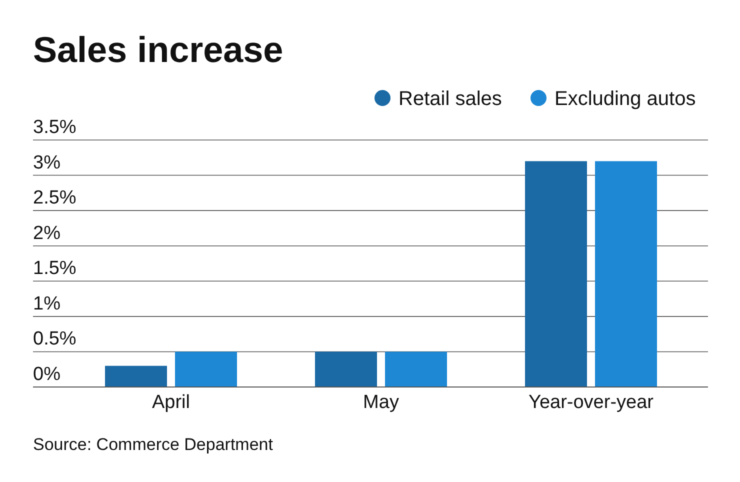 The image size is (740, 482). What do you see at coordinates (54, 269) in the screenshot?
I see `y-tick-label: 1.5%` at bounding box center [54, 269].